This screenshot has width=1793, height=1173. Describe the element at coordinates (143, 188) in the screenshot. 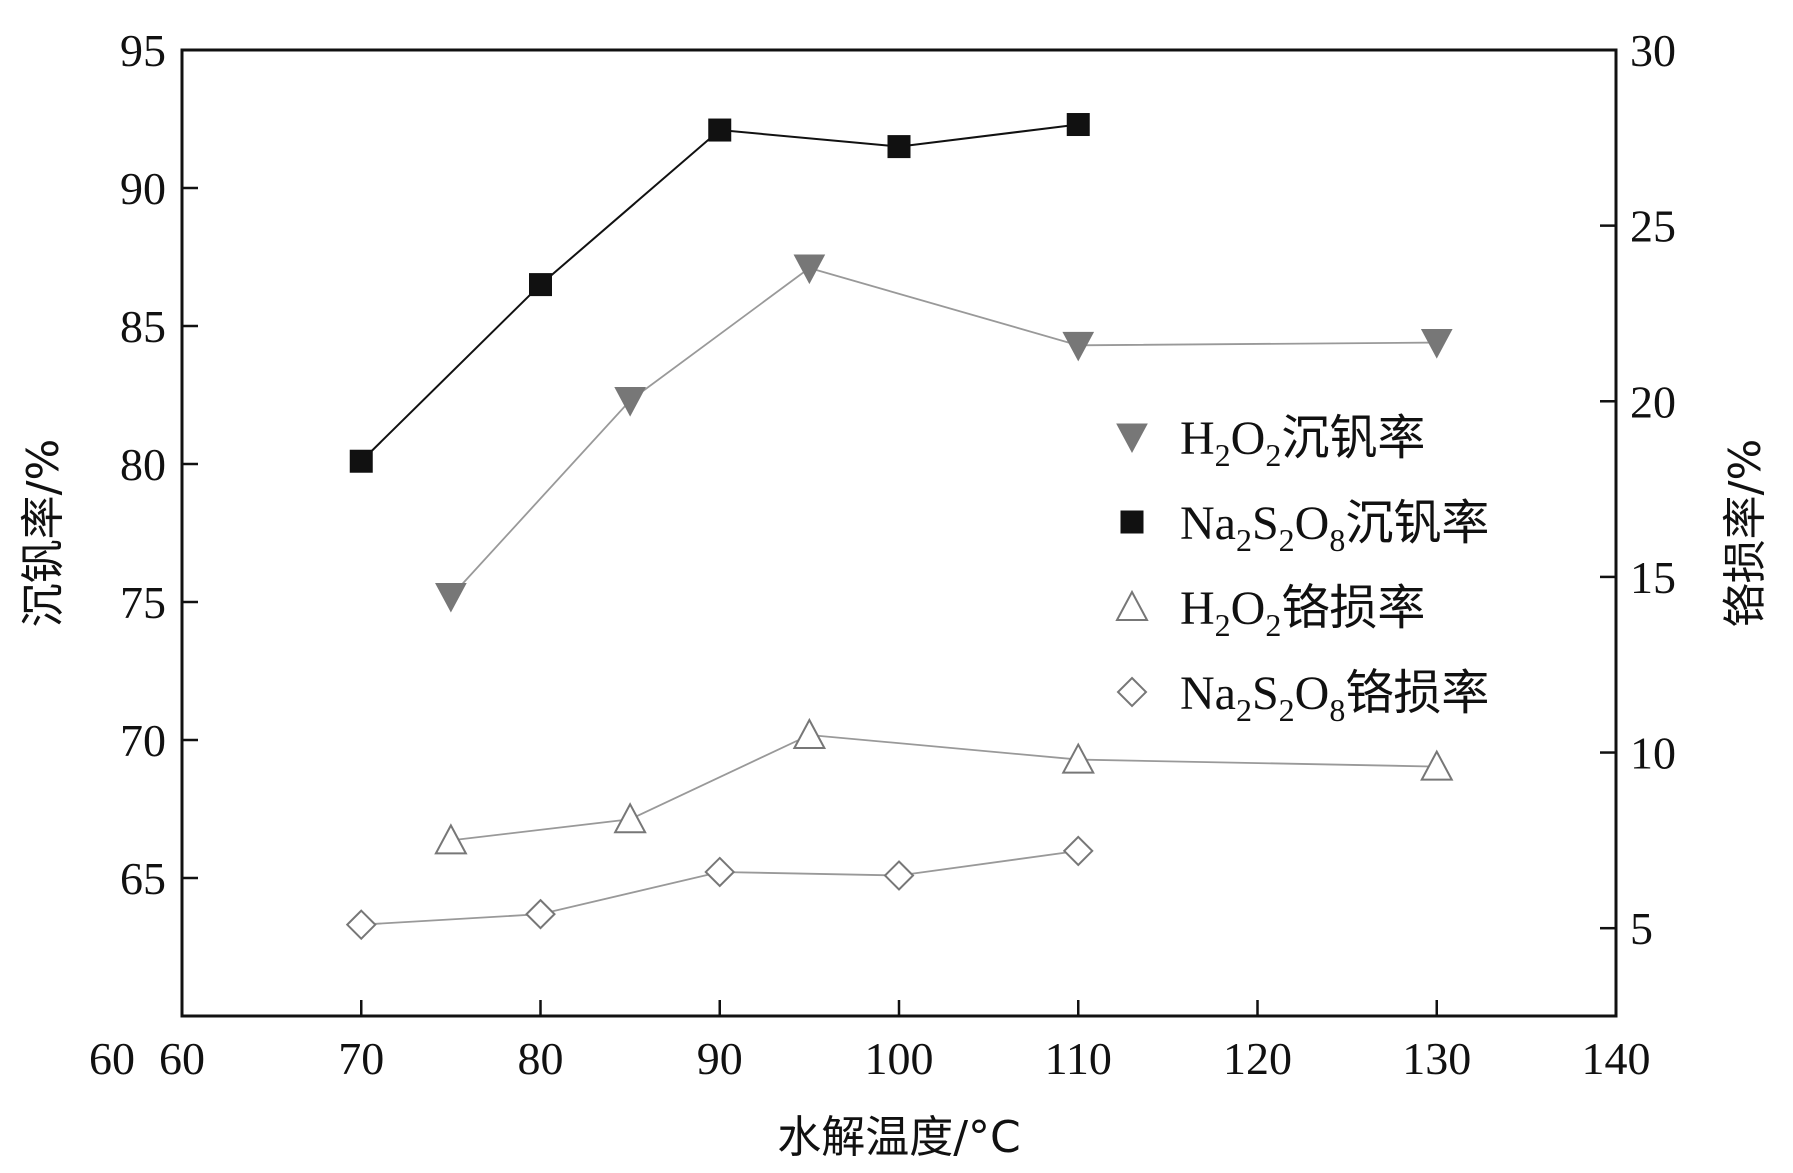

I see `y-left-tick-label: 90` at that location.